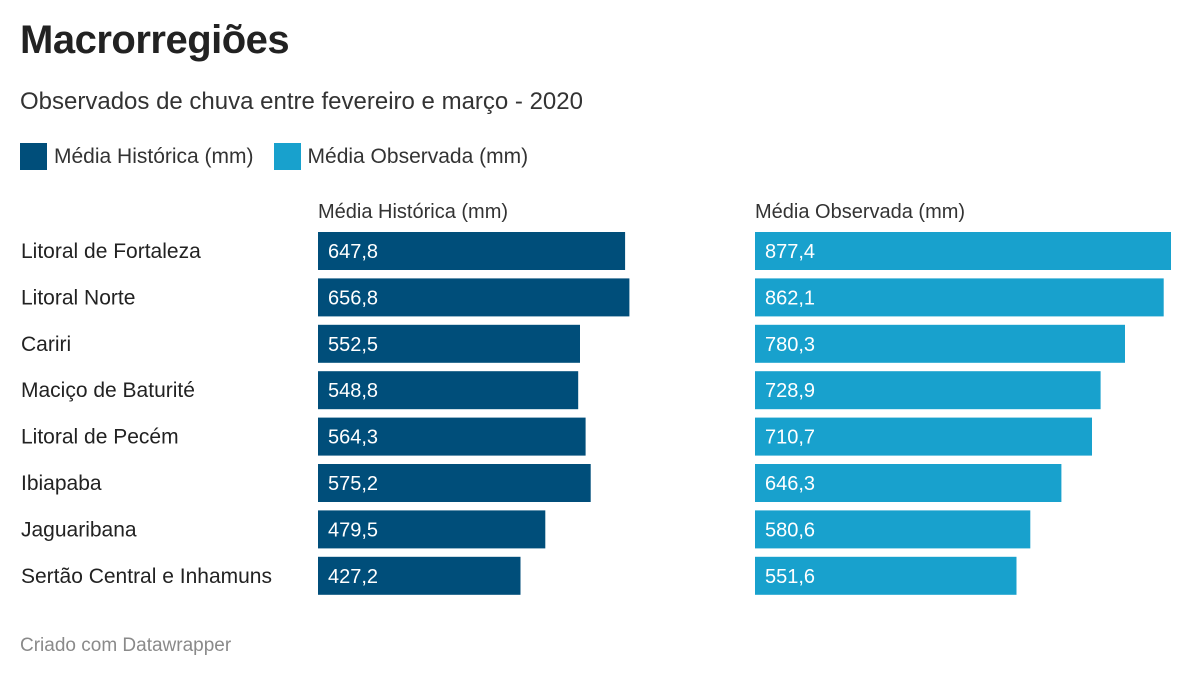 Image resolution: width=1200 pixels, height=679 pixels. I want to click on data-label-1: 646,3, so click(790, 484).